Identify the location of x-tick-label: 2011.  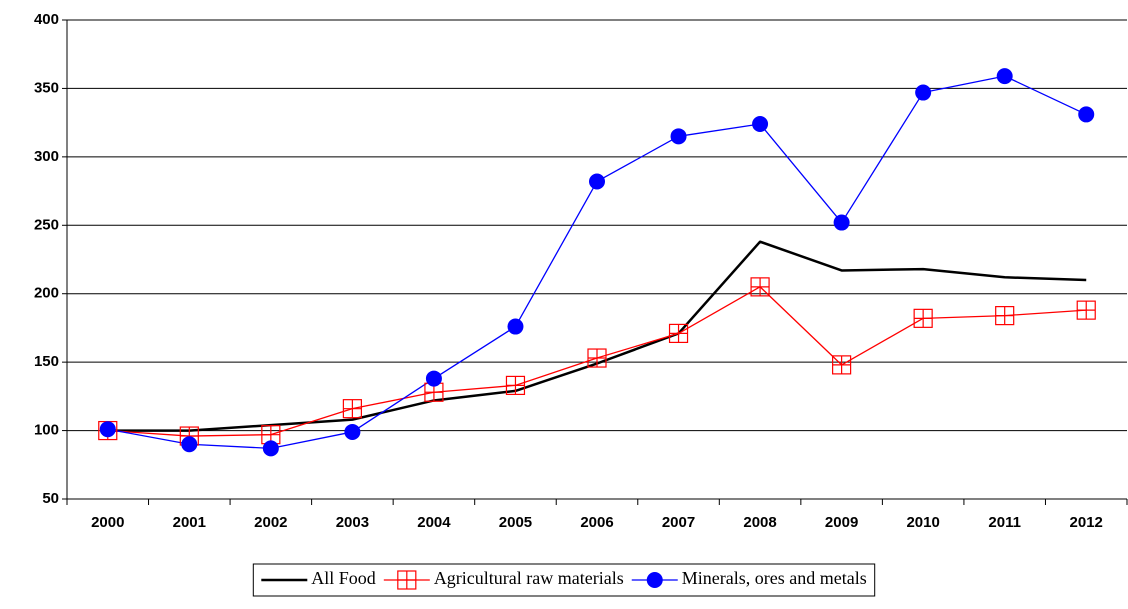
(1004, 522).